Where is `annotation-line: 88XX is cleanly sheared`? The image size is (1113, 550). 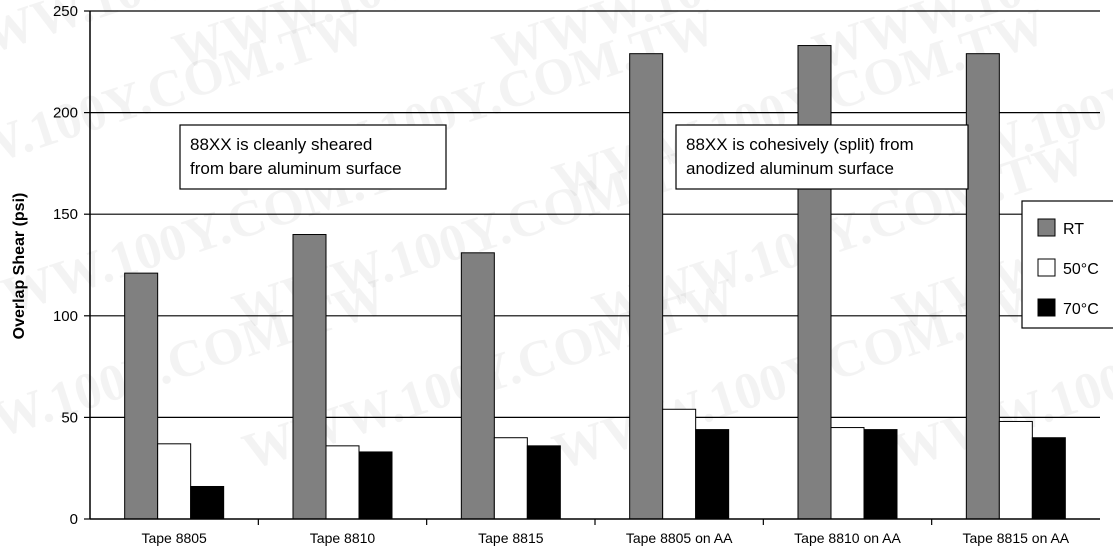 annotation-line: 88XX is cleanly sheared is located at coordinates (281, 144).